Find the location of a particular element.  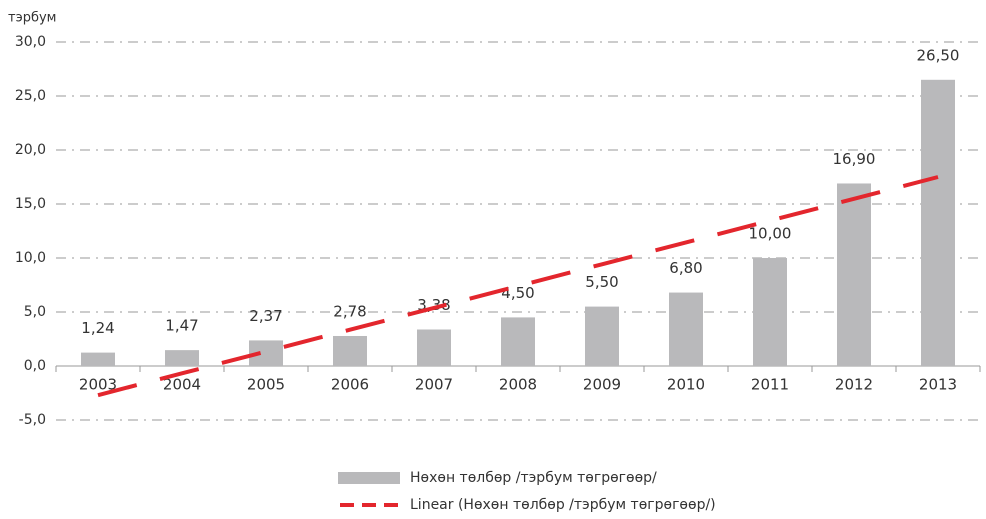

x-tick-label: 2003 is located at coordinates (98, 385).